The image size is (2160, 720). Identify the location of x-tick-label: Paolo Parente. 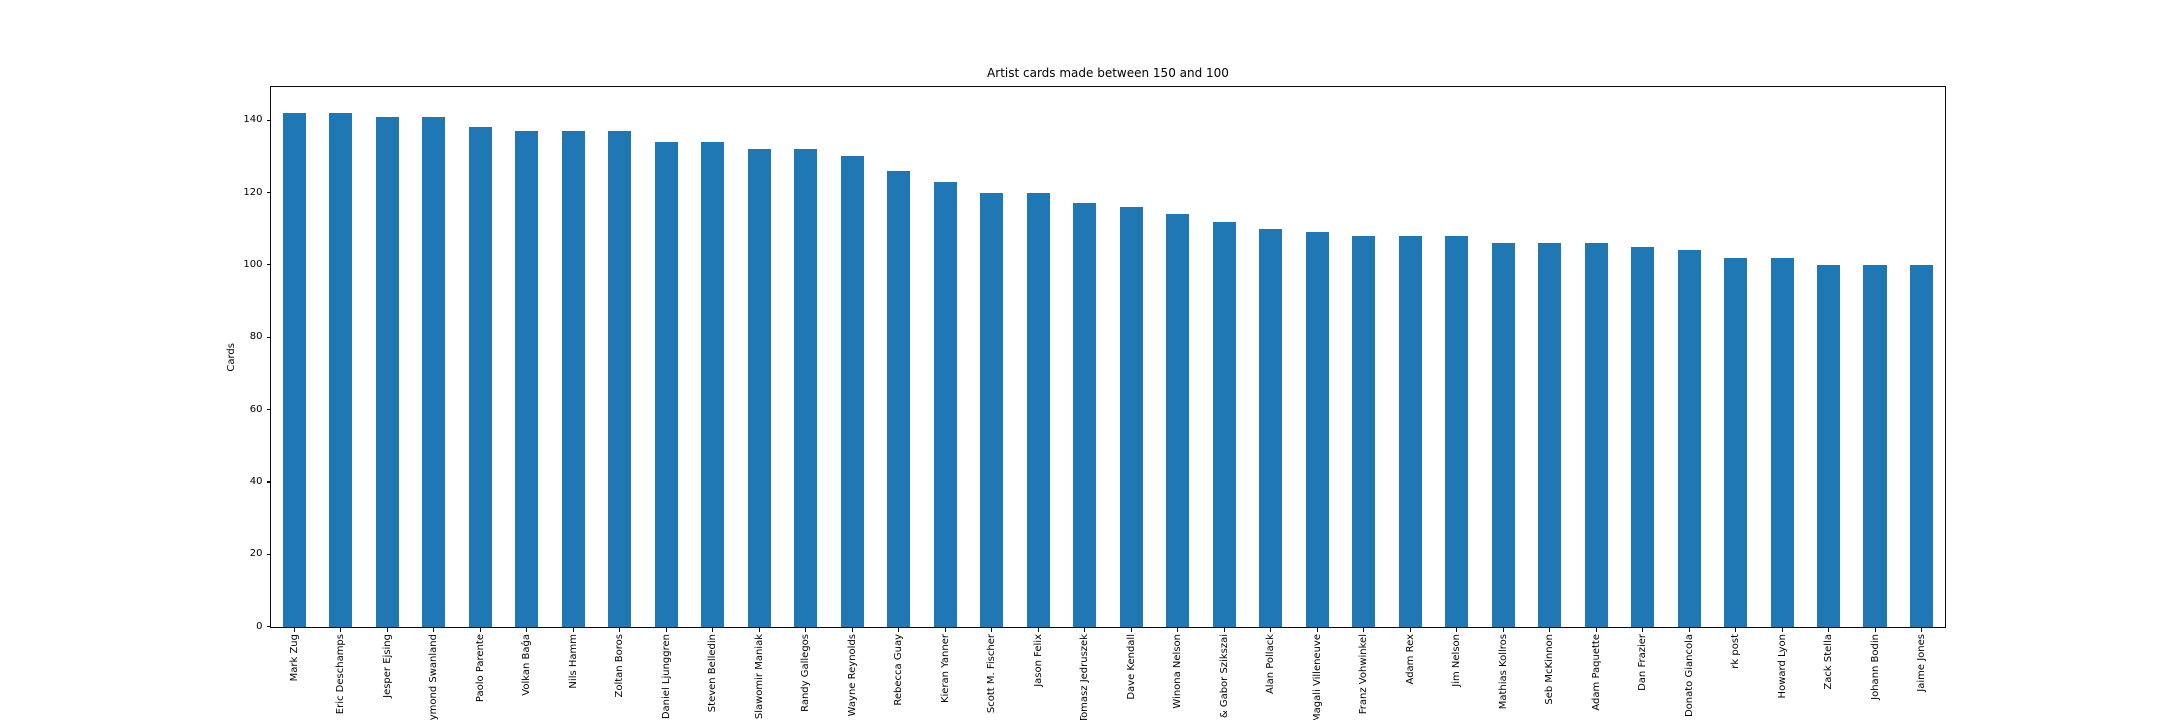
(480, 668).